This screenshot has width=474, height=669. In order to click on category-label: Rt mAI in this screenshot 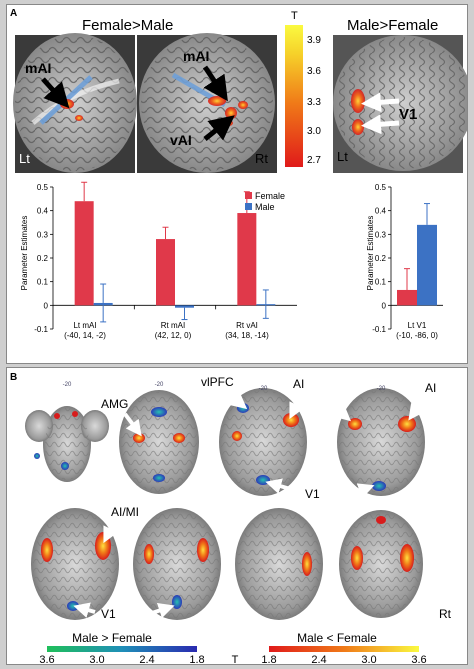, I will do `click(173, 325)`.